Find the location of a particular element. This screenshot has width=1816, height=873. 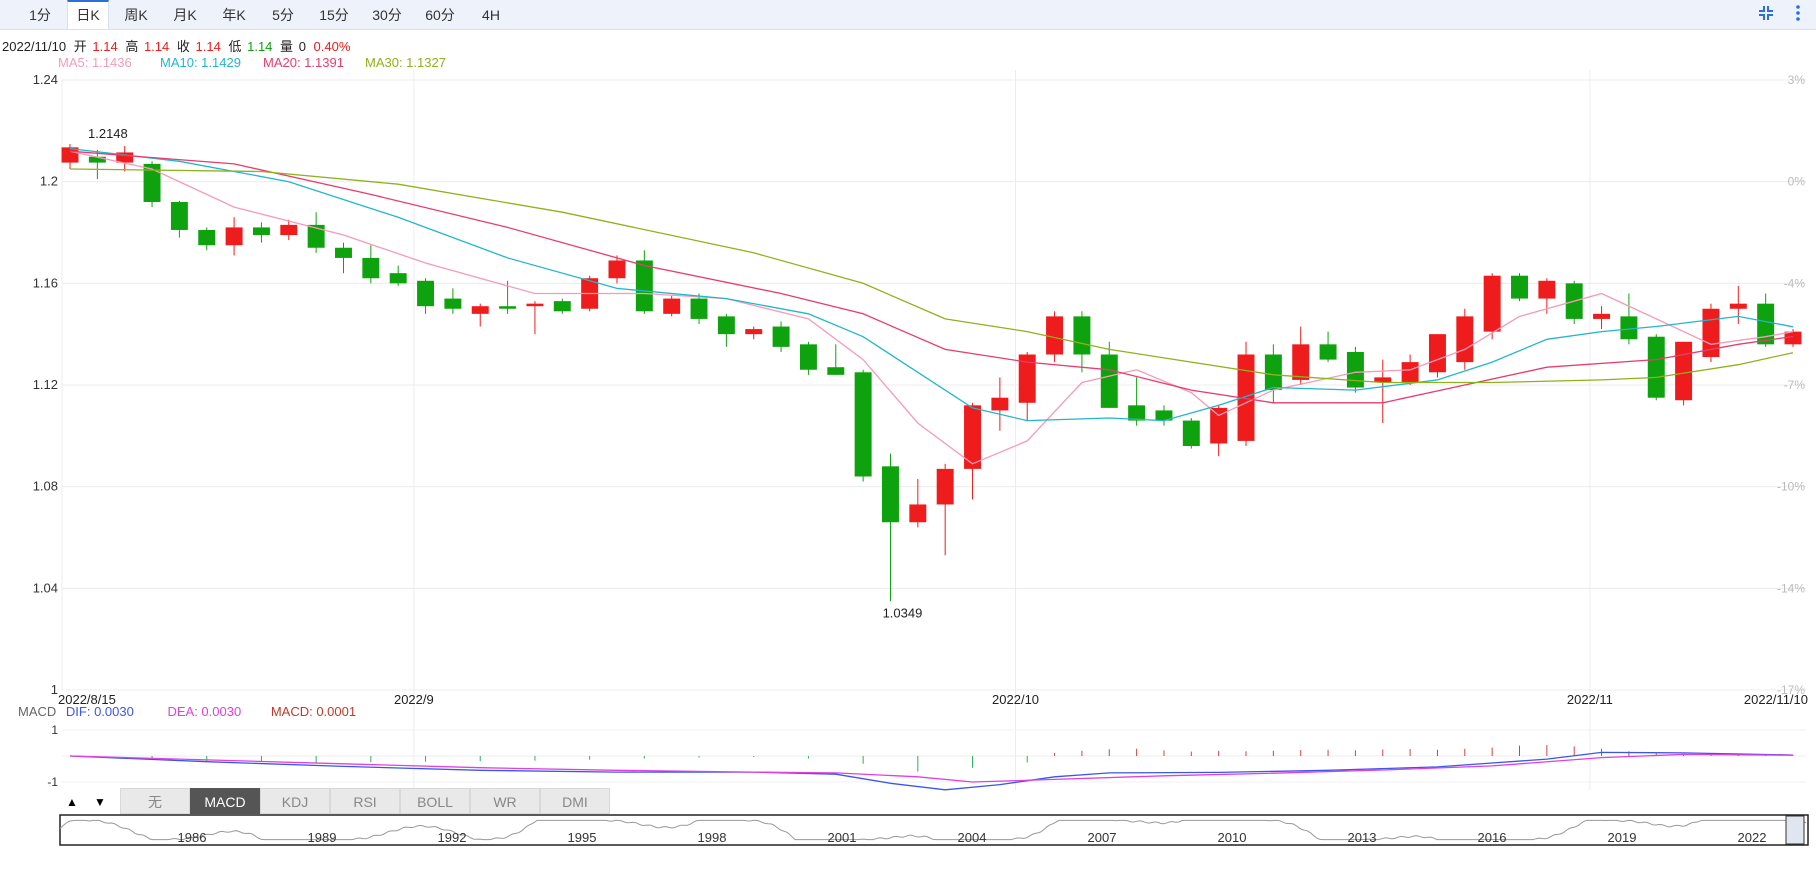

indicator-tab-3: RSI is located at coordinates (365, 801).